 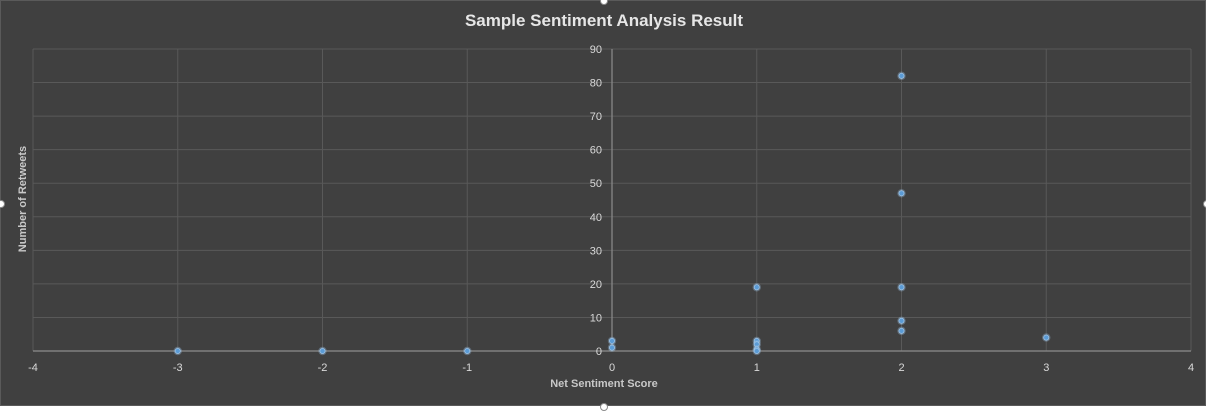 What do you see at coordinates (596, 151) in the screenshot?
I see `y-tick-label: 60` at bounding box center [596, 151].